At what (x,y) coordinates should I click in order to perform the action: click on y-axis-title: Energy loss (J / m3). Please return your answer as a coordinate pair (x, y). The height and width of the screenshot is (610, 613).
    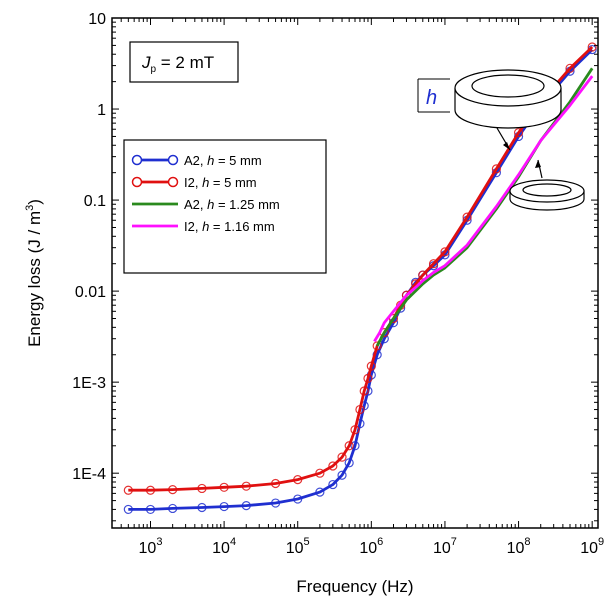
    Looking at the image, I should click on (34, 273).